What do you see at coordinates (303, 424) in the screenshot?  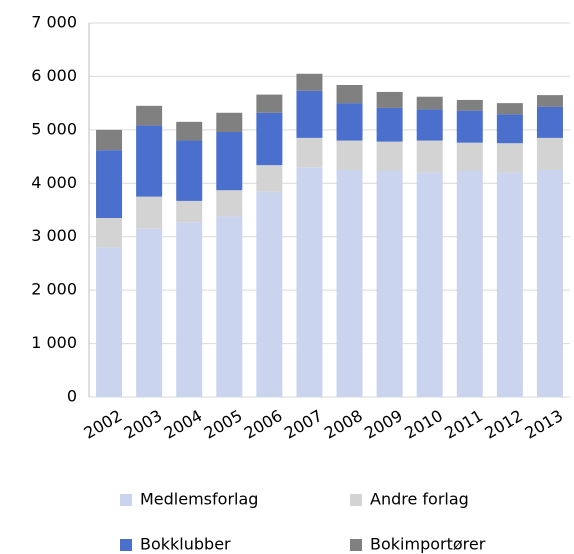 I see `x-tick-label: 2007` at bounding box center [303, 424].